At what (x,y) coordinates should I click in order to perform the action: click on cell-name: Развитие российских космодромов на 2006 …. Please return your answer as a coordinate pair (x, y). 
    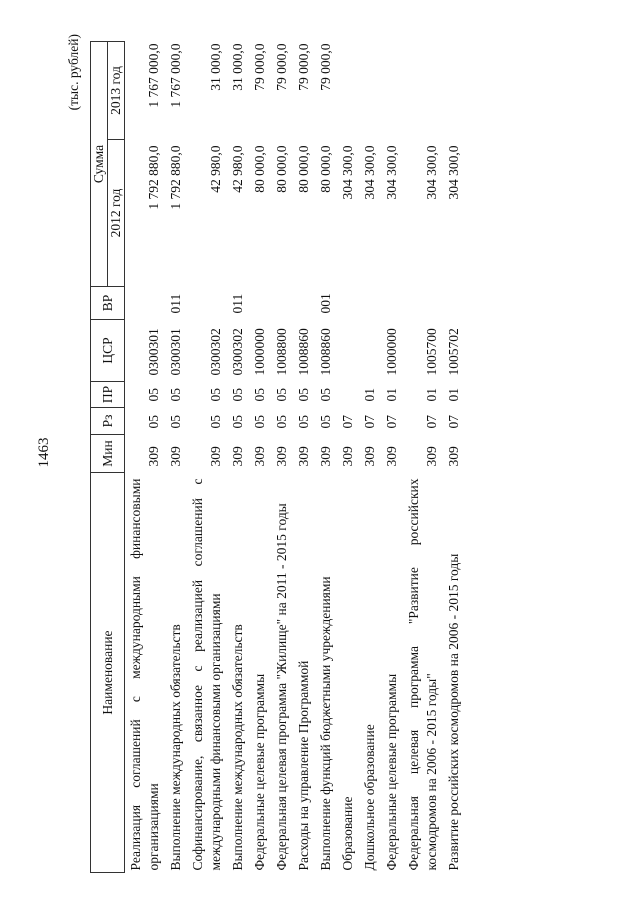
    Looking at the image, I should click on (453, 712).